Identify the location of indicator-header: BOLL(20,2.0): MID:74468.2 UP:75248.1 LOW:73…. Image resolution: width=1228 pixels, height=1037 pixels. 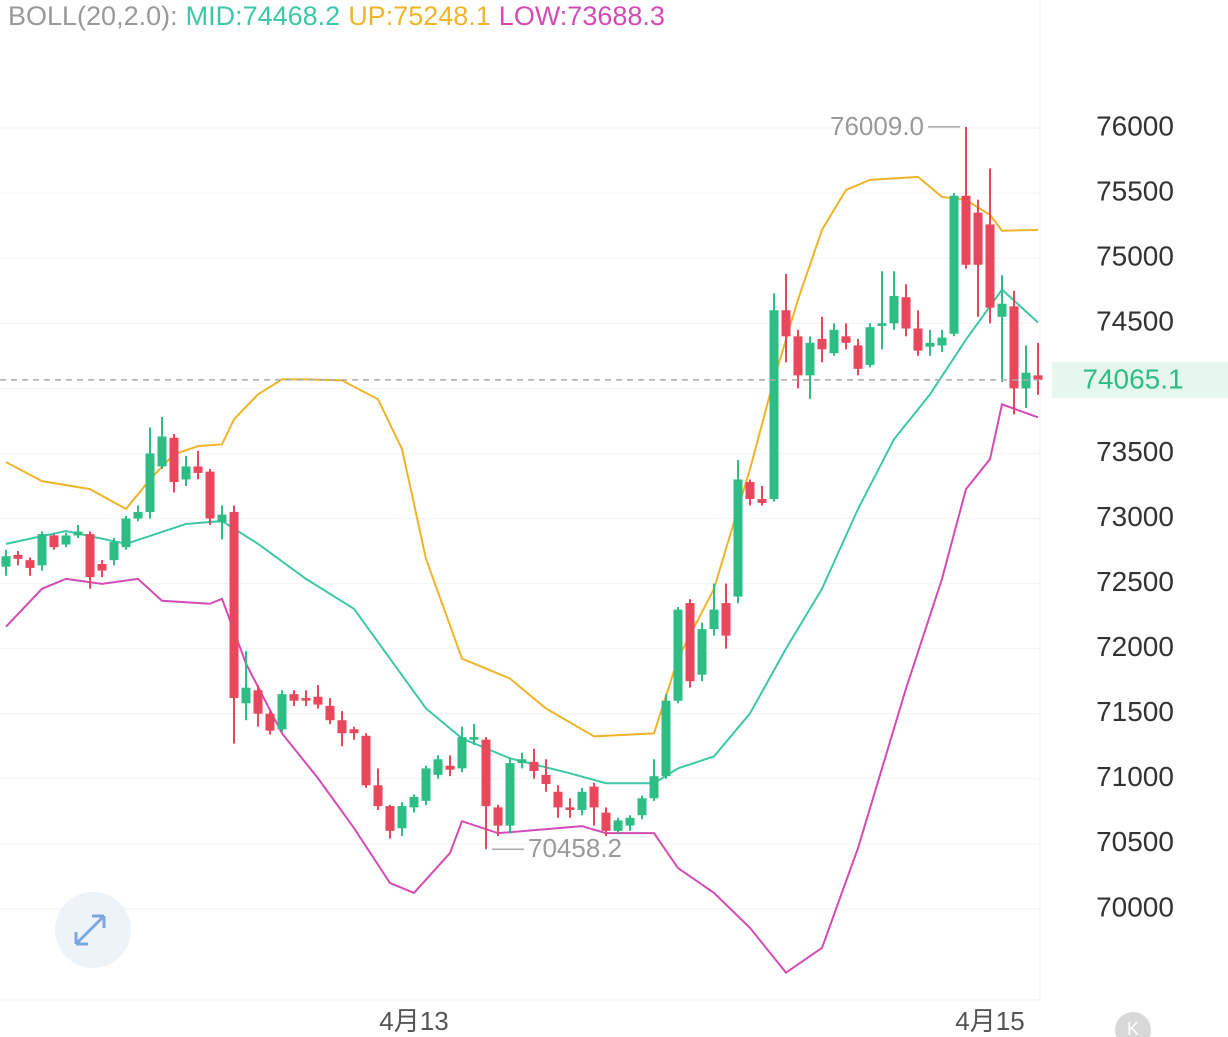
(340, 16).